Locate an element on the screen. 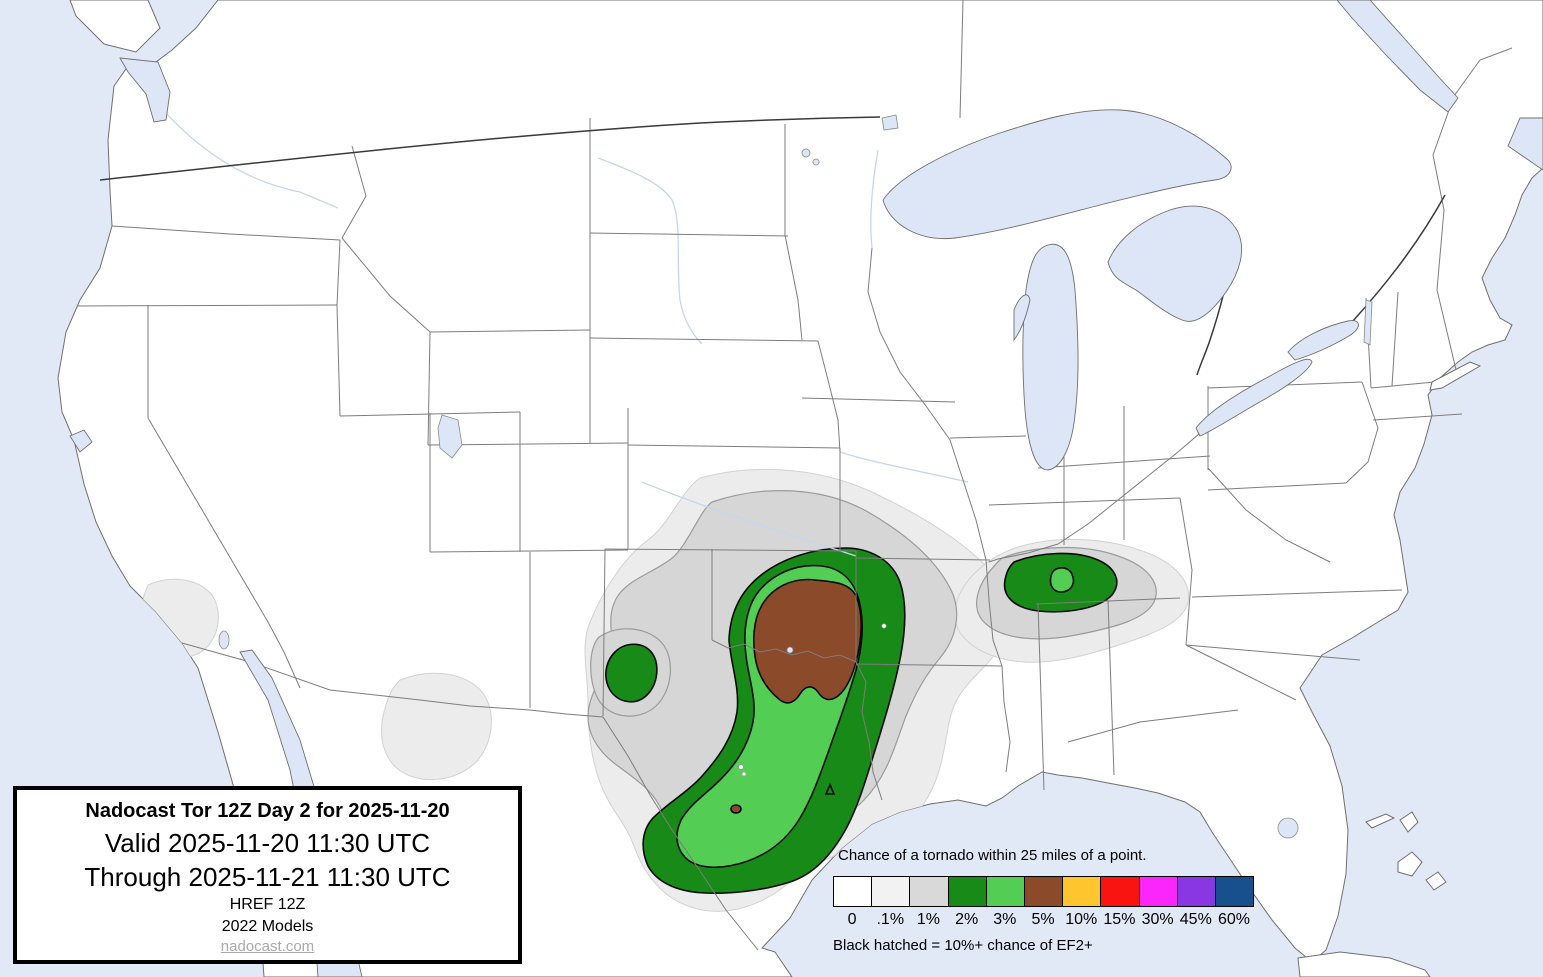 The image size is (1543, 977). legend-bin-label: 45% is located at coordinates (1195, 919).